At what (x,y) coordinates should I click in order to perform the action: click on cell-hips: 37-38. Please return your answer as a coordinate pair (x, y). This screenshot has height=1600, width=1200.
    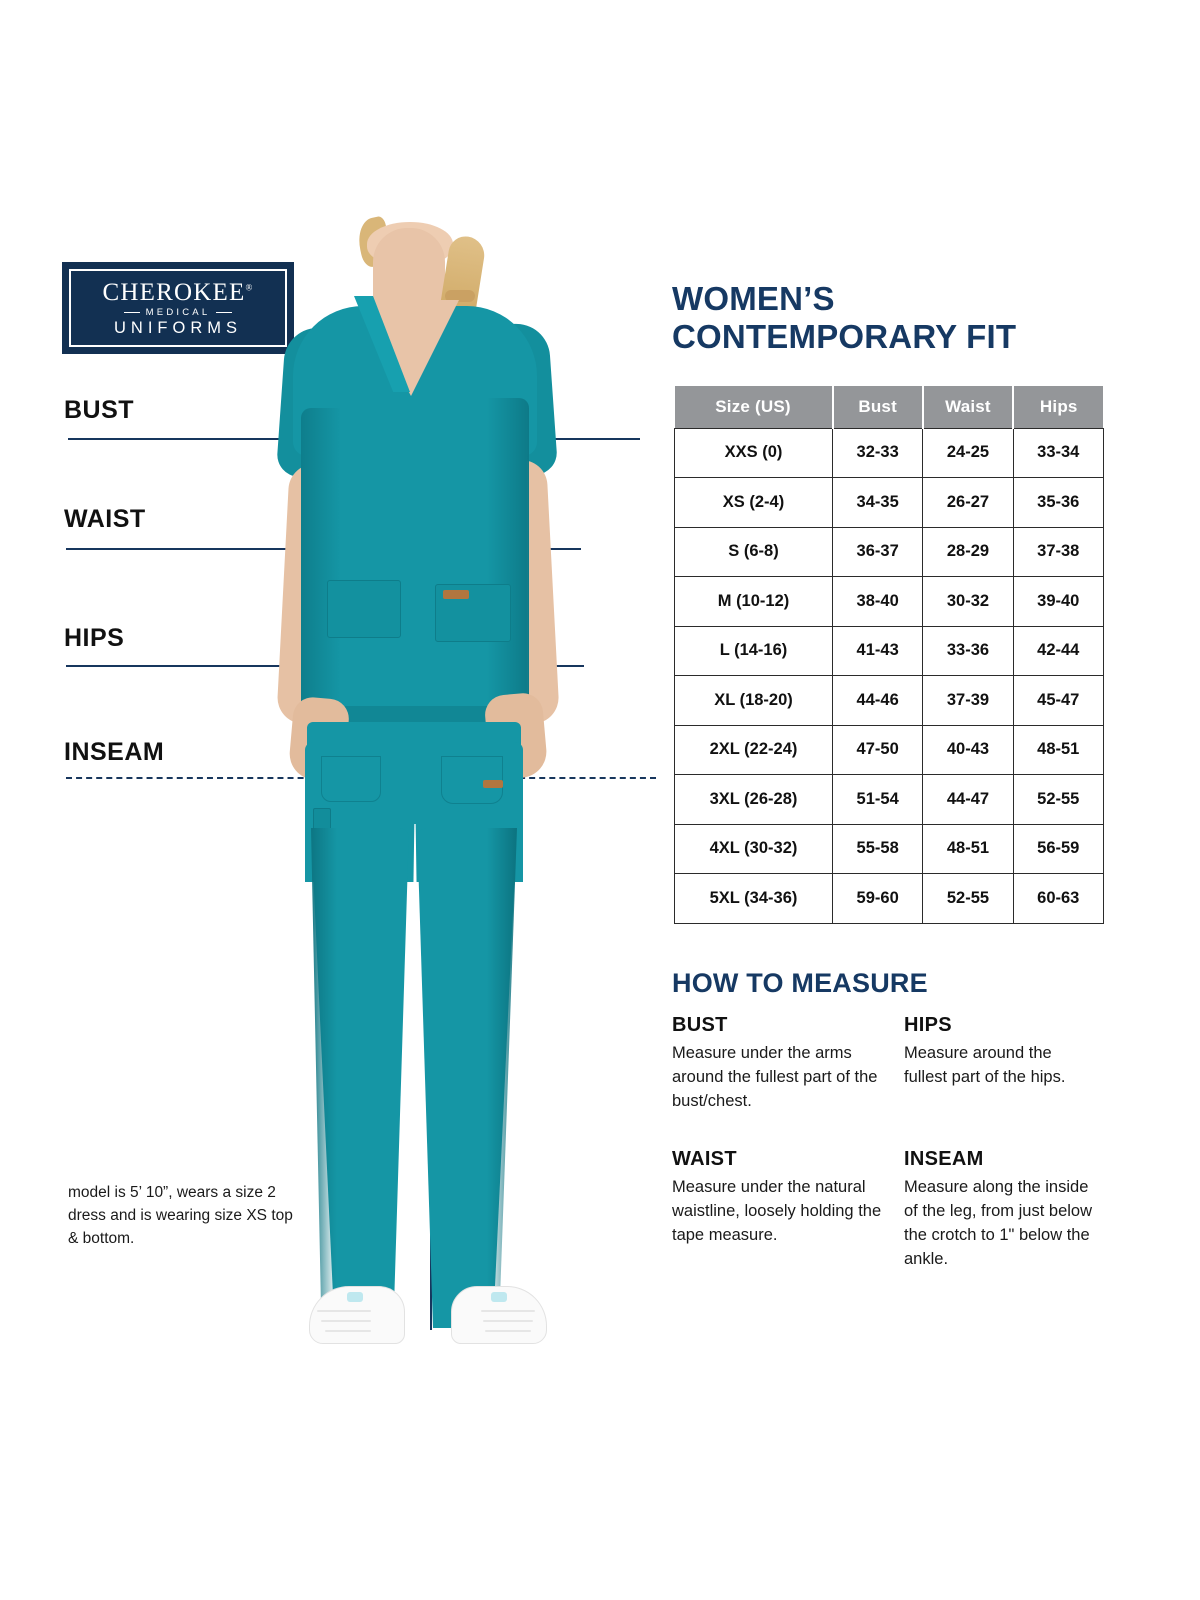
    Looking at the image, I should click on (1058, 551).